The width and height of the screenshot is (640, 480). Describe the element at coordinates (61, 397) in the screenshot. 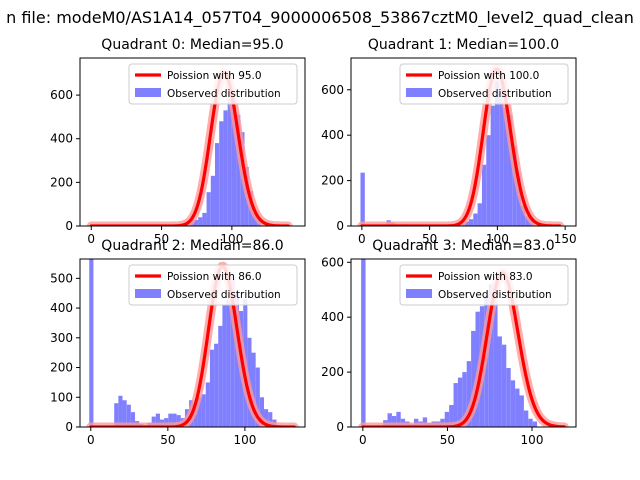

I see `y-tick-label: 100` at that location.